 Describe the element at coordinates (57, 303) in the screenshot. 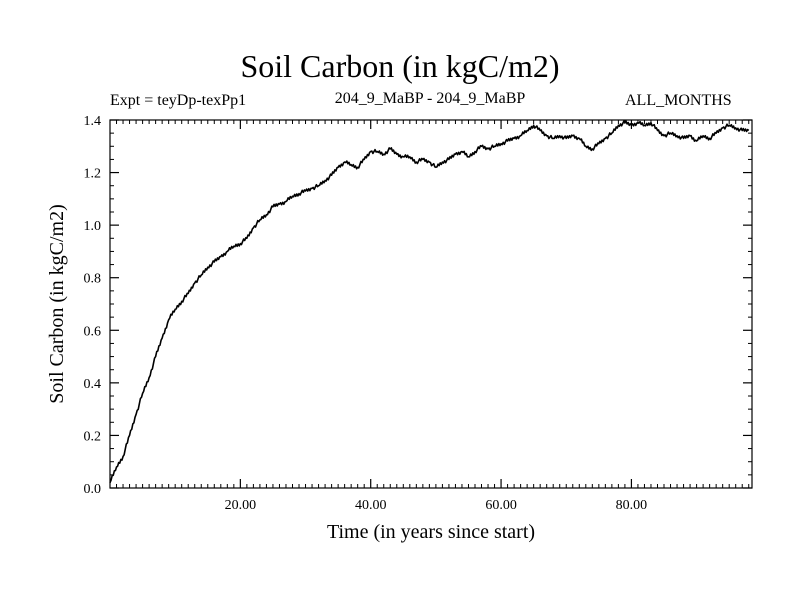

I see `y-axis-label: Soil Carbon (in kgC/m2)` at that location.